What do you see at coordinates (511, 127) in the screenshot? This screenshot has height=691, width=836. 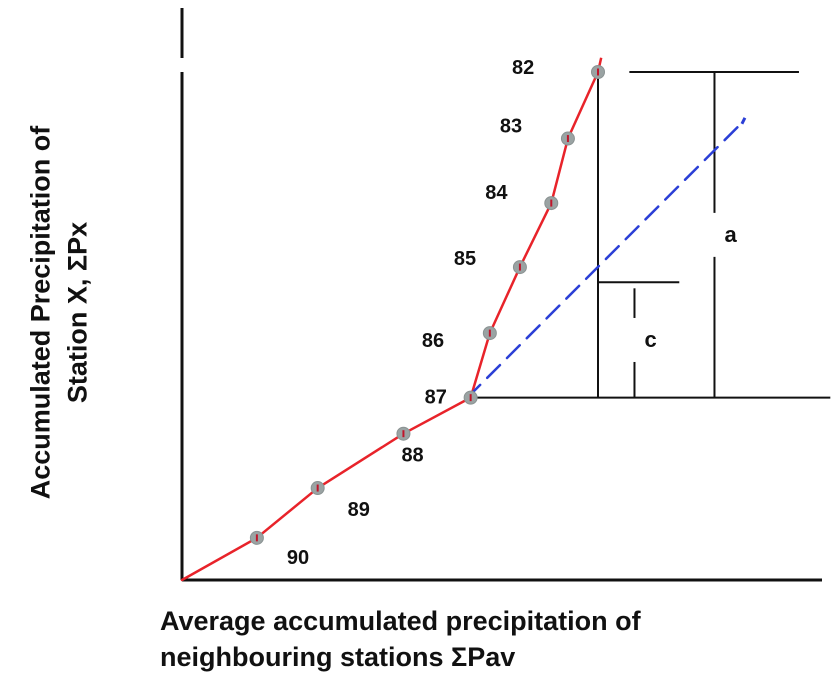 I see `year-label-83: 83` at bounding box center [511, 127].